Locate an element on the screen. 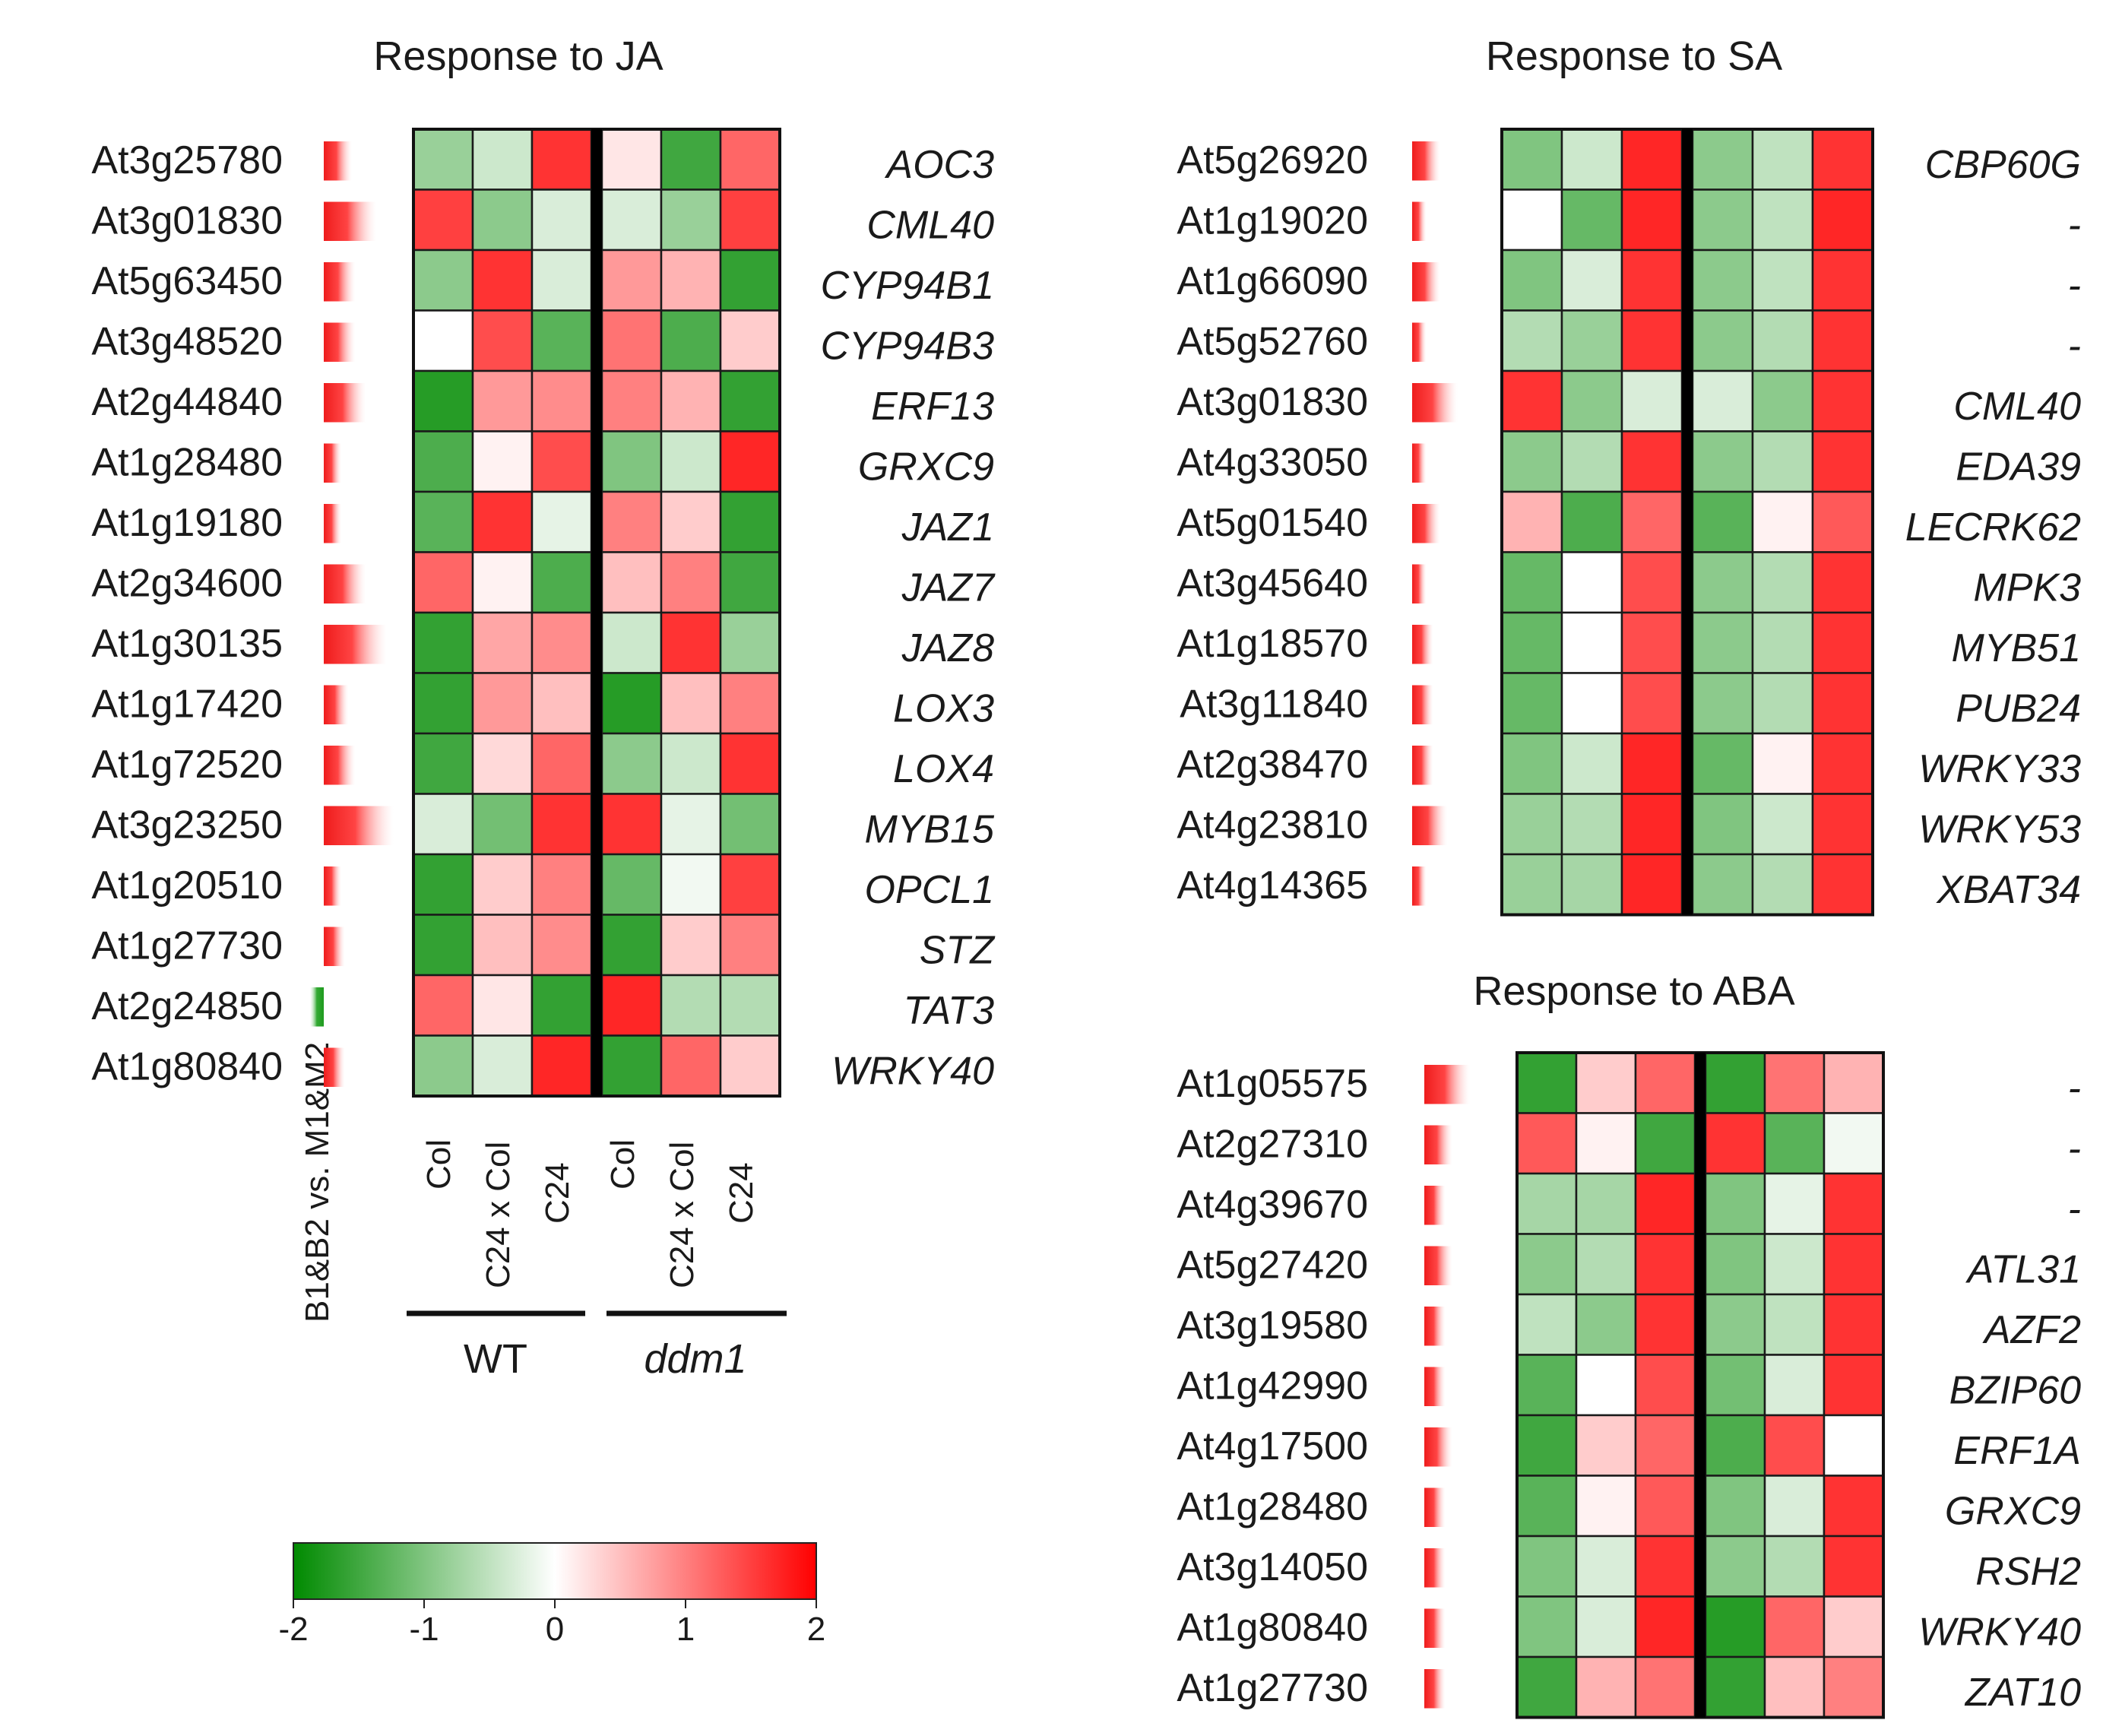  row-locus-label: At1g28480 is located at coordinates (1272, 1506).